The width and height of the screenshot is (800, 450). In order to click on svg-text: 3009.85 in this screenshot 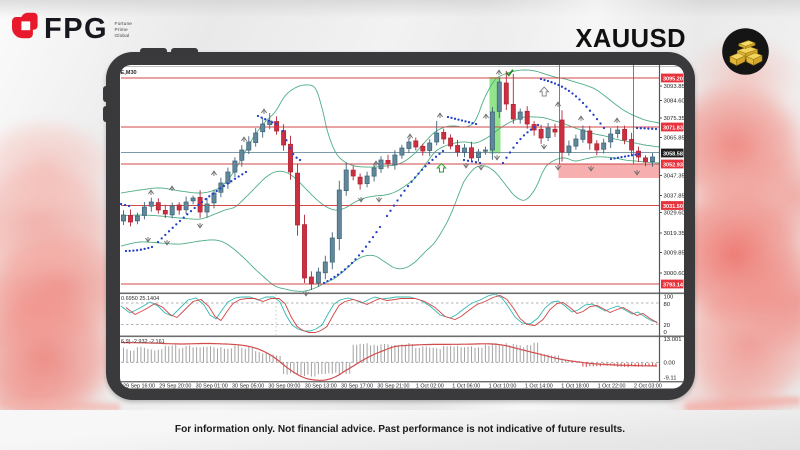, I will do `click(675, 254)`.